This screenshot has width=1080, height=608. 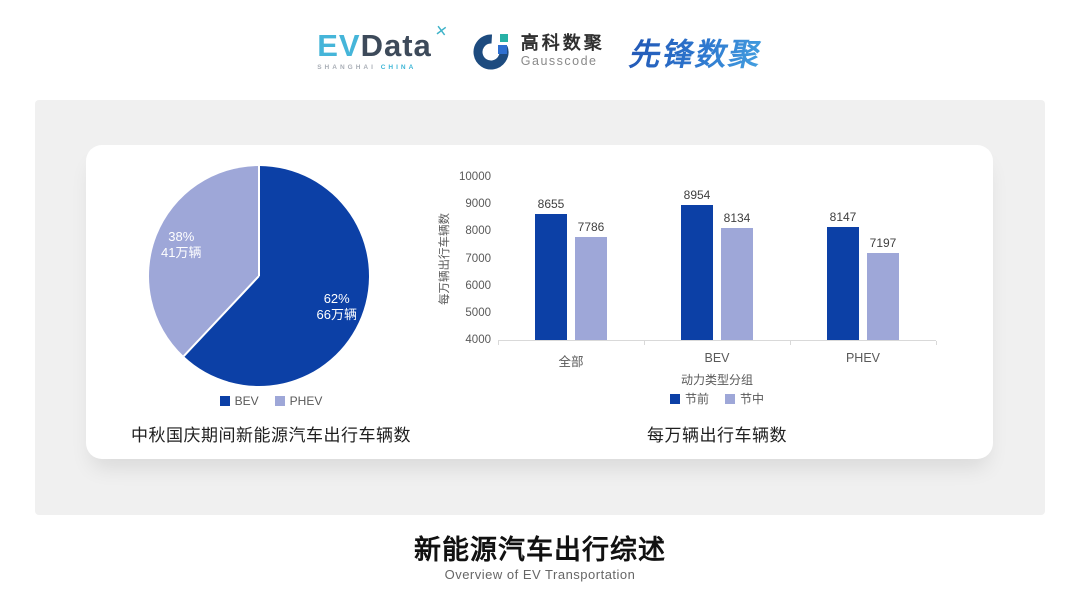 I want to click on bar-plot: 8655 7786 8954 8134 8147 7197, so click(x=717, y=261).